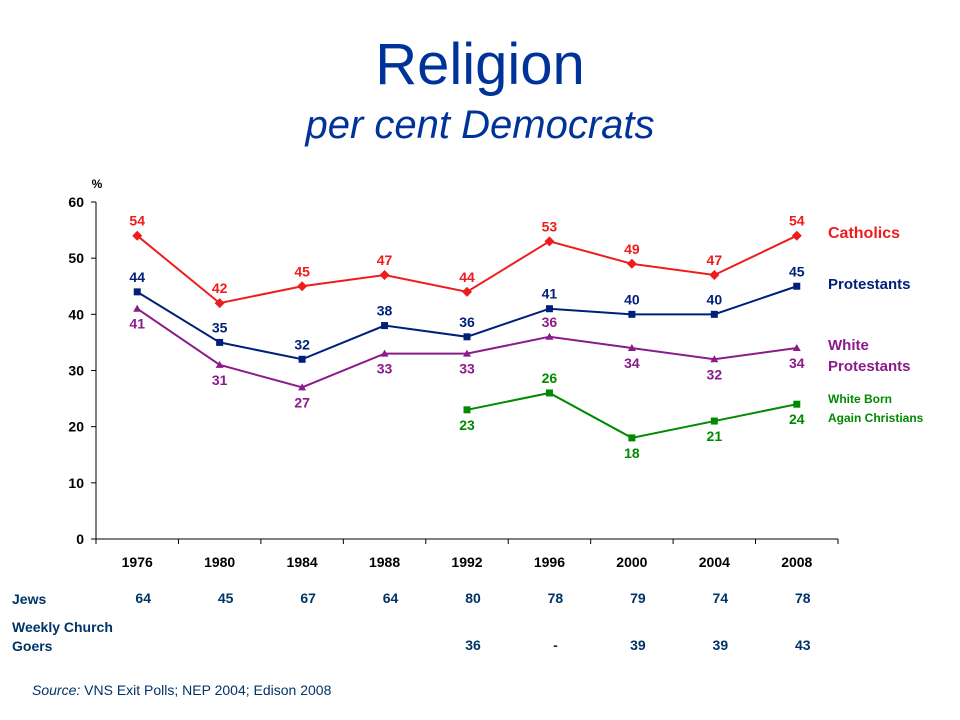  I want to click on x-tick-label: 1996, so click(549, 562).